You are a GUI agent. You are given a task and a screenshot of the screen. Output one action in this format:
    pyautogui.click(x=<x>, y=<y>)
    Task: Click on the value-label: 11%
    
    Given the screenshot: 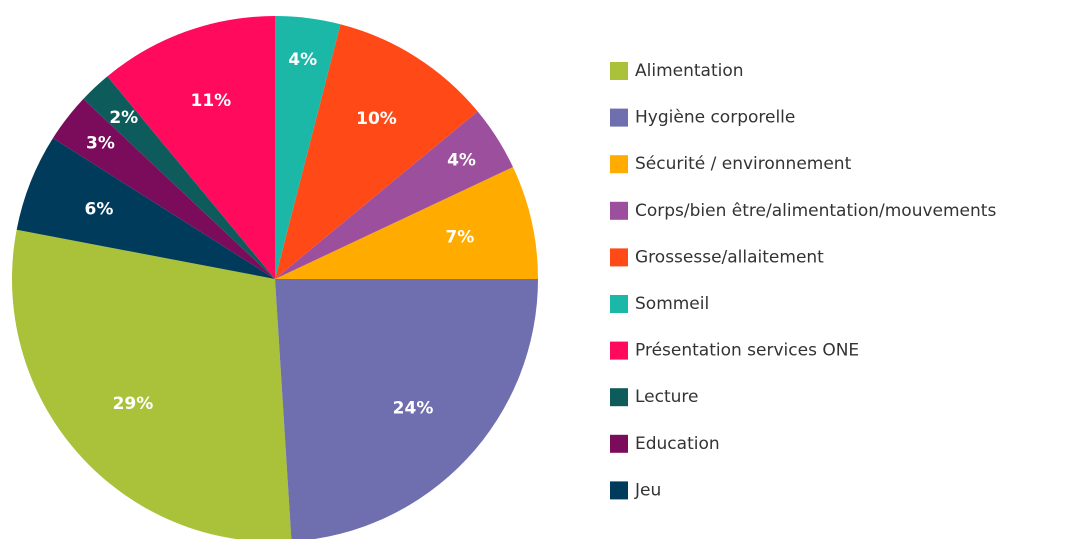 What is the action you would take?
    pyautogui.click(x=211, y=101)
    